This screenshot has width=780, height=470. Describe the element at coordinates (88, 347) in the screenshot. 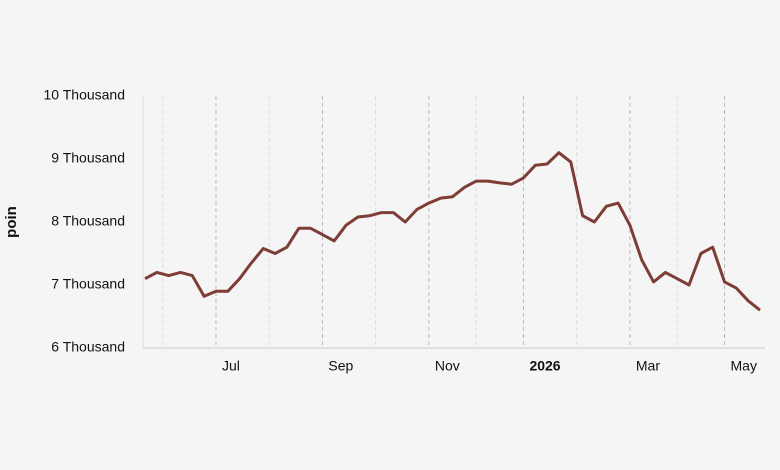

I see `y-tick-label: 6 Thousand` at that location.